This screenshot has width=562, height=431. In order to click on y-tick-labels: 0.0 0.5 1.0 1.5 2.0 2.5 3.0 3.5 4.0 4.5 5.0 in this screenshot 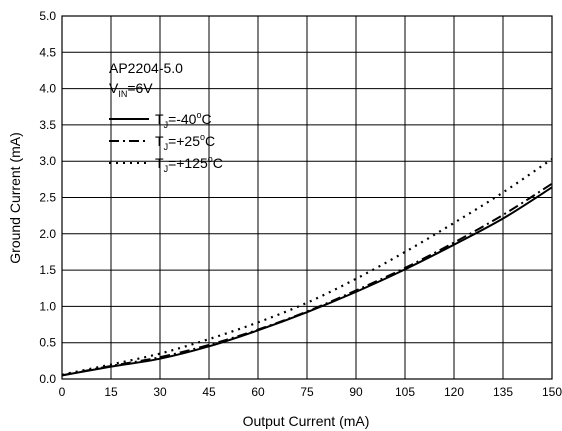, I will do `click(47, 197)`.